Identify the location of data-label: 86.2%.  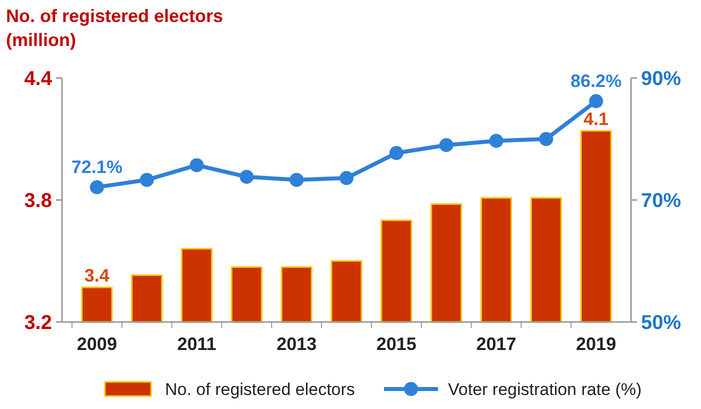
(596, 81).